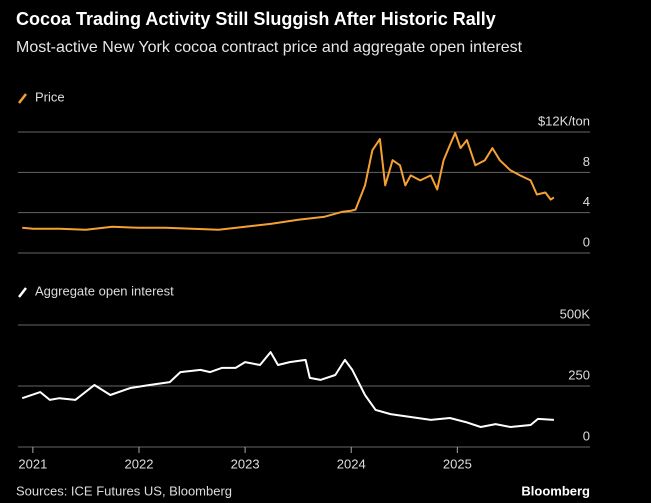  I want to click on legend-label: Aggregate open interest, so click(104, 290).